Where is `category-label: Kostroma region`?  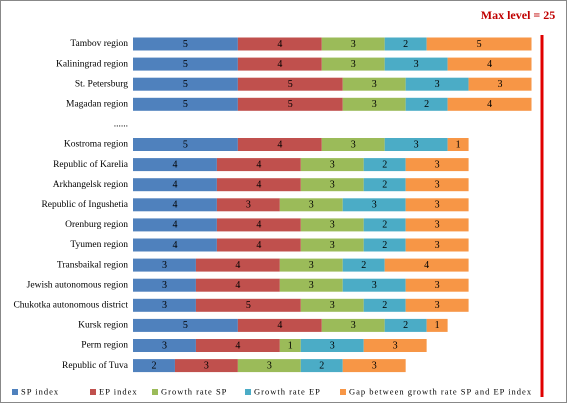 category-label: Kostroma region is located at coordinates (96, 145).